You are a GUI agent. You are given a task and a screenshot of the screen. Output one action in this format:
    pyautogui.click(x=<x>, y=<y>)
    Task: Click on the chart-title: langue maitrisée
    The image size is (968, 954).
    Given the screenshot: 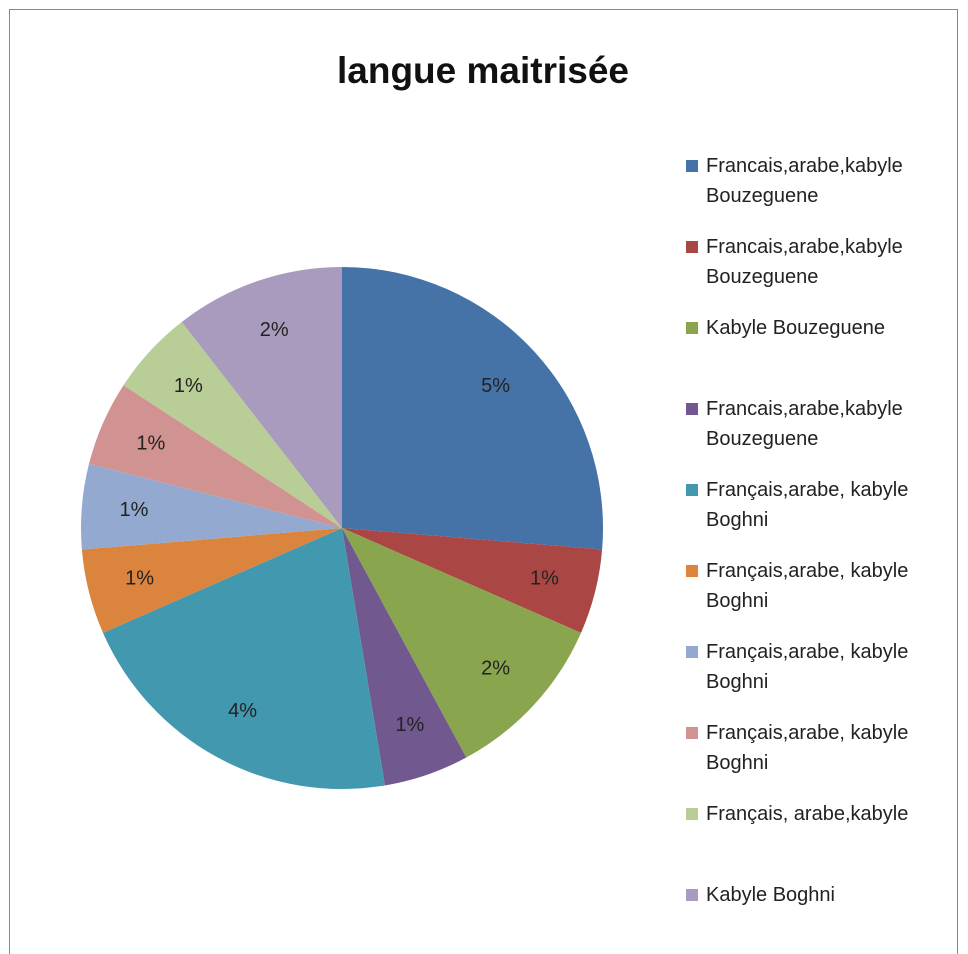 What is the action you would take?
    pyautogui.click(x=483, y=70)
    